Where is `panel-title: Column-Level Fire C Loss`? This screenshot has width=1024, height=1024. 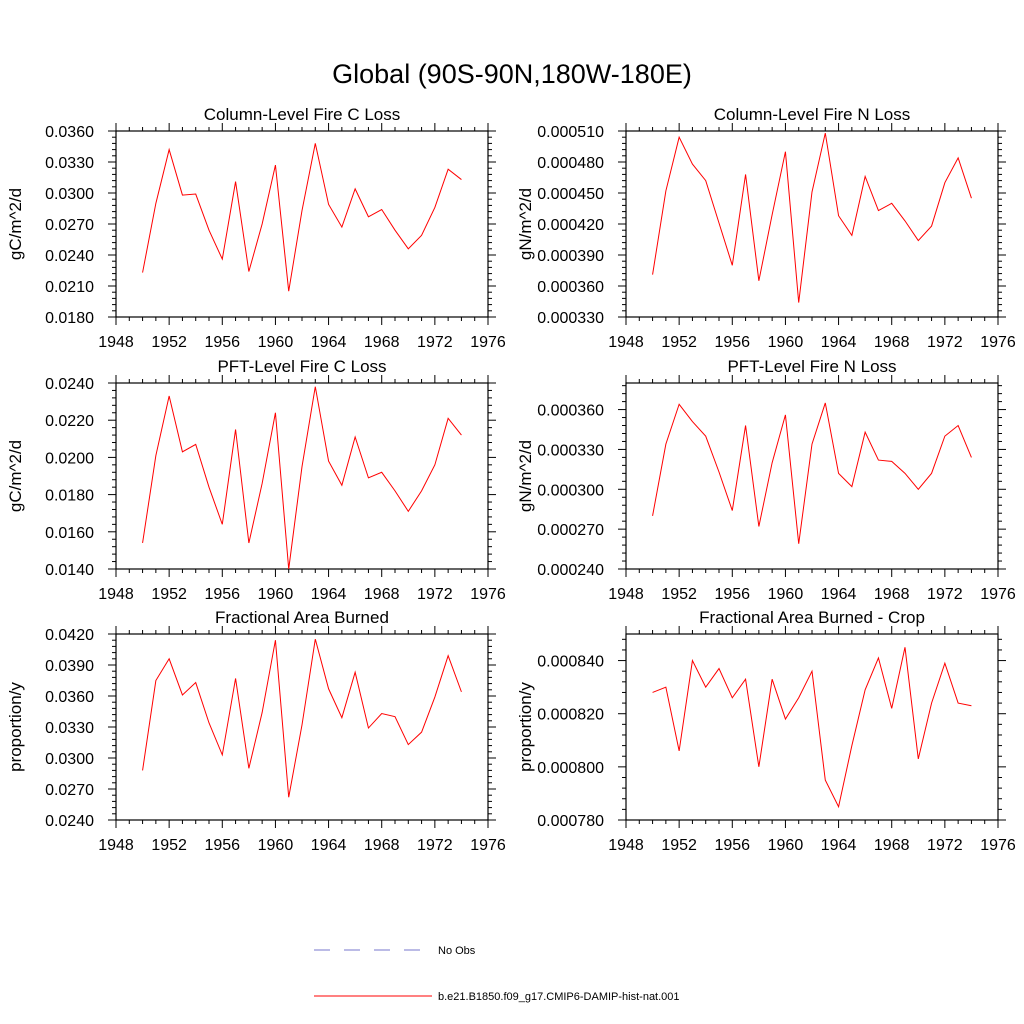
panel-title: Column-Level Fire C Loss is located at coordinates (302, 114).